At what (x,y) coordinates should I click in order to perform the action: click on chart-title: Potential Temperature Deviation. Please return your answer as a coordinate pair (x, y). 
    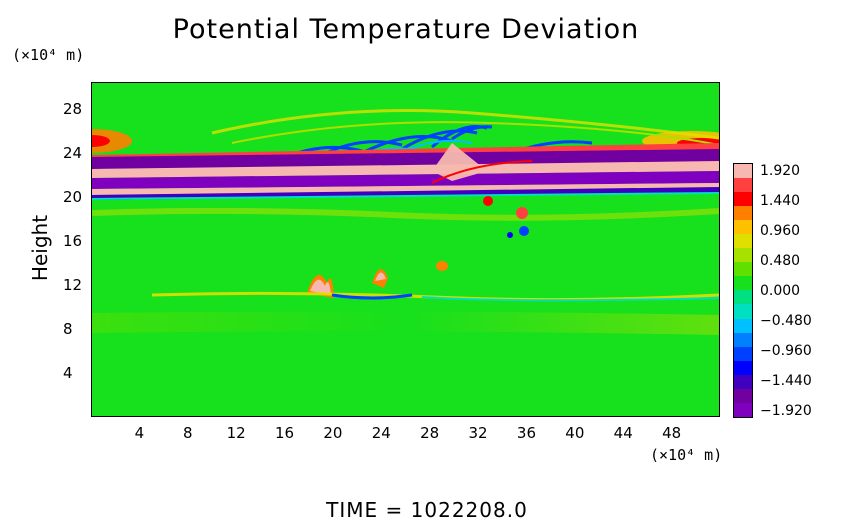
    Looking at the image, I should click on (406, 29).